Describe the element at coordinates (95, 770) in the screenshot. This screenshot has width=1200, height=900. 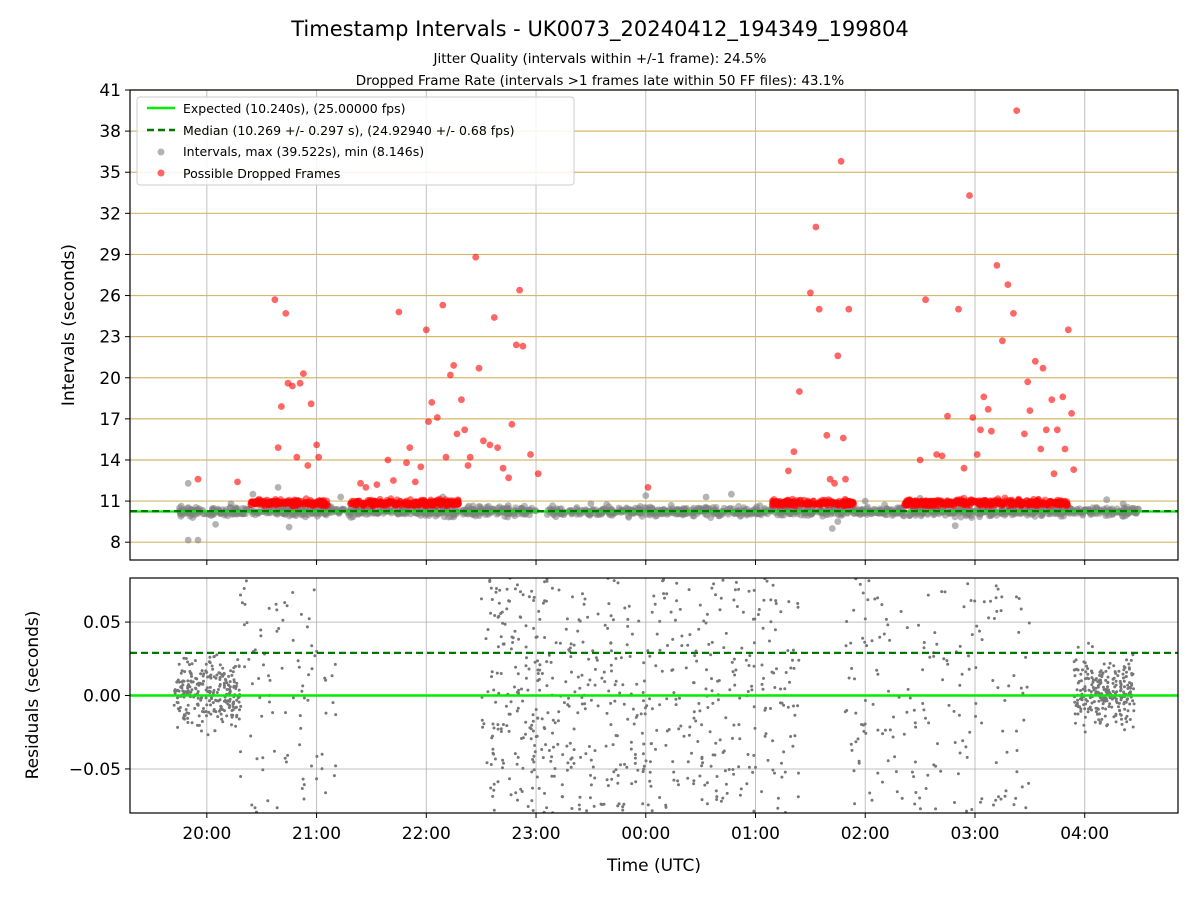
I see `residuals-y-tick-label: −0.05` at that location.